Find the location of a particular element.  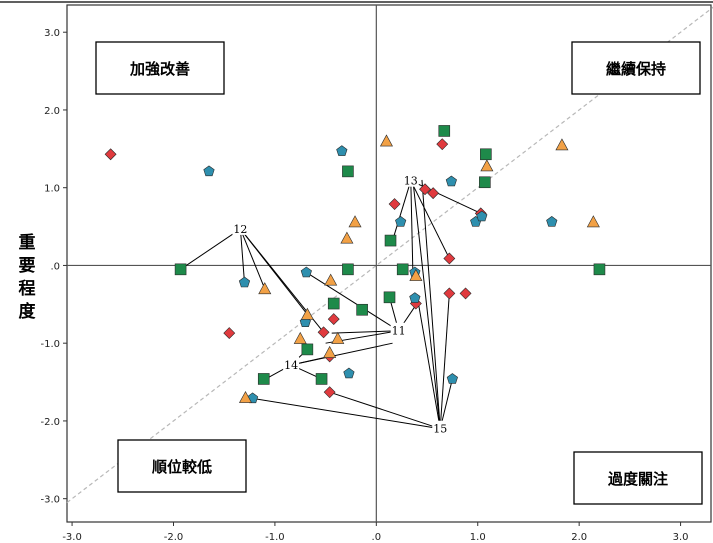

annotation-label: 14 is located at coordinates (291, 365).